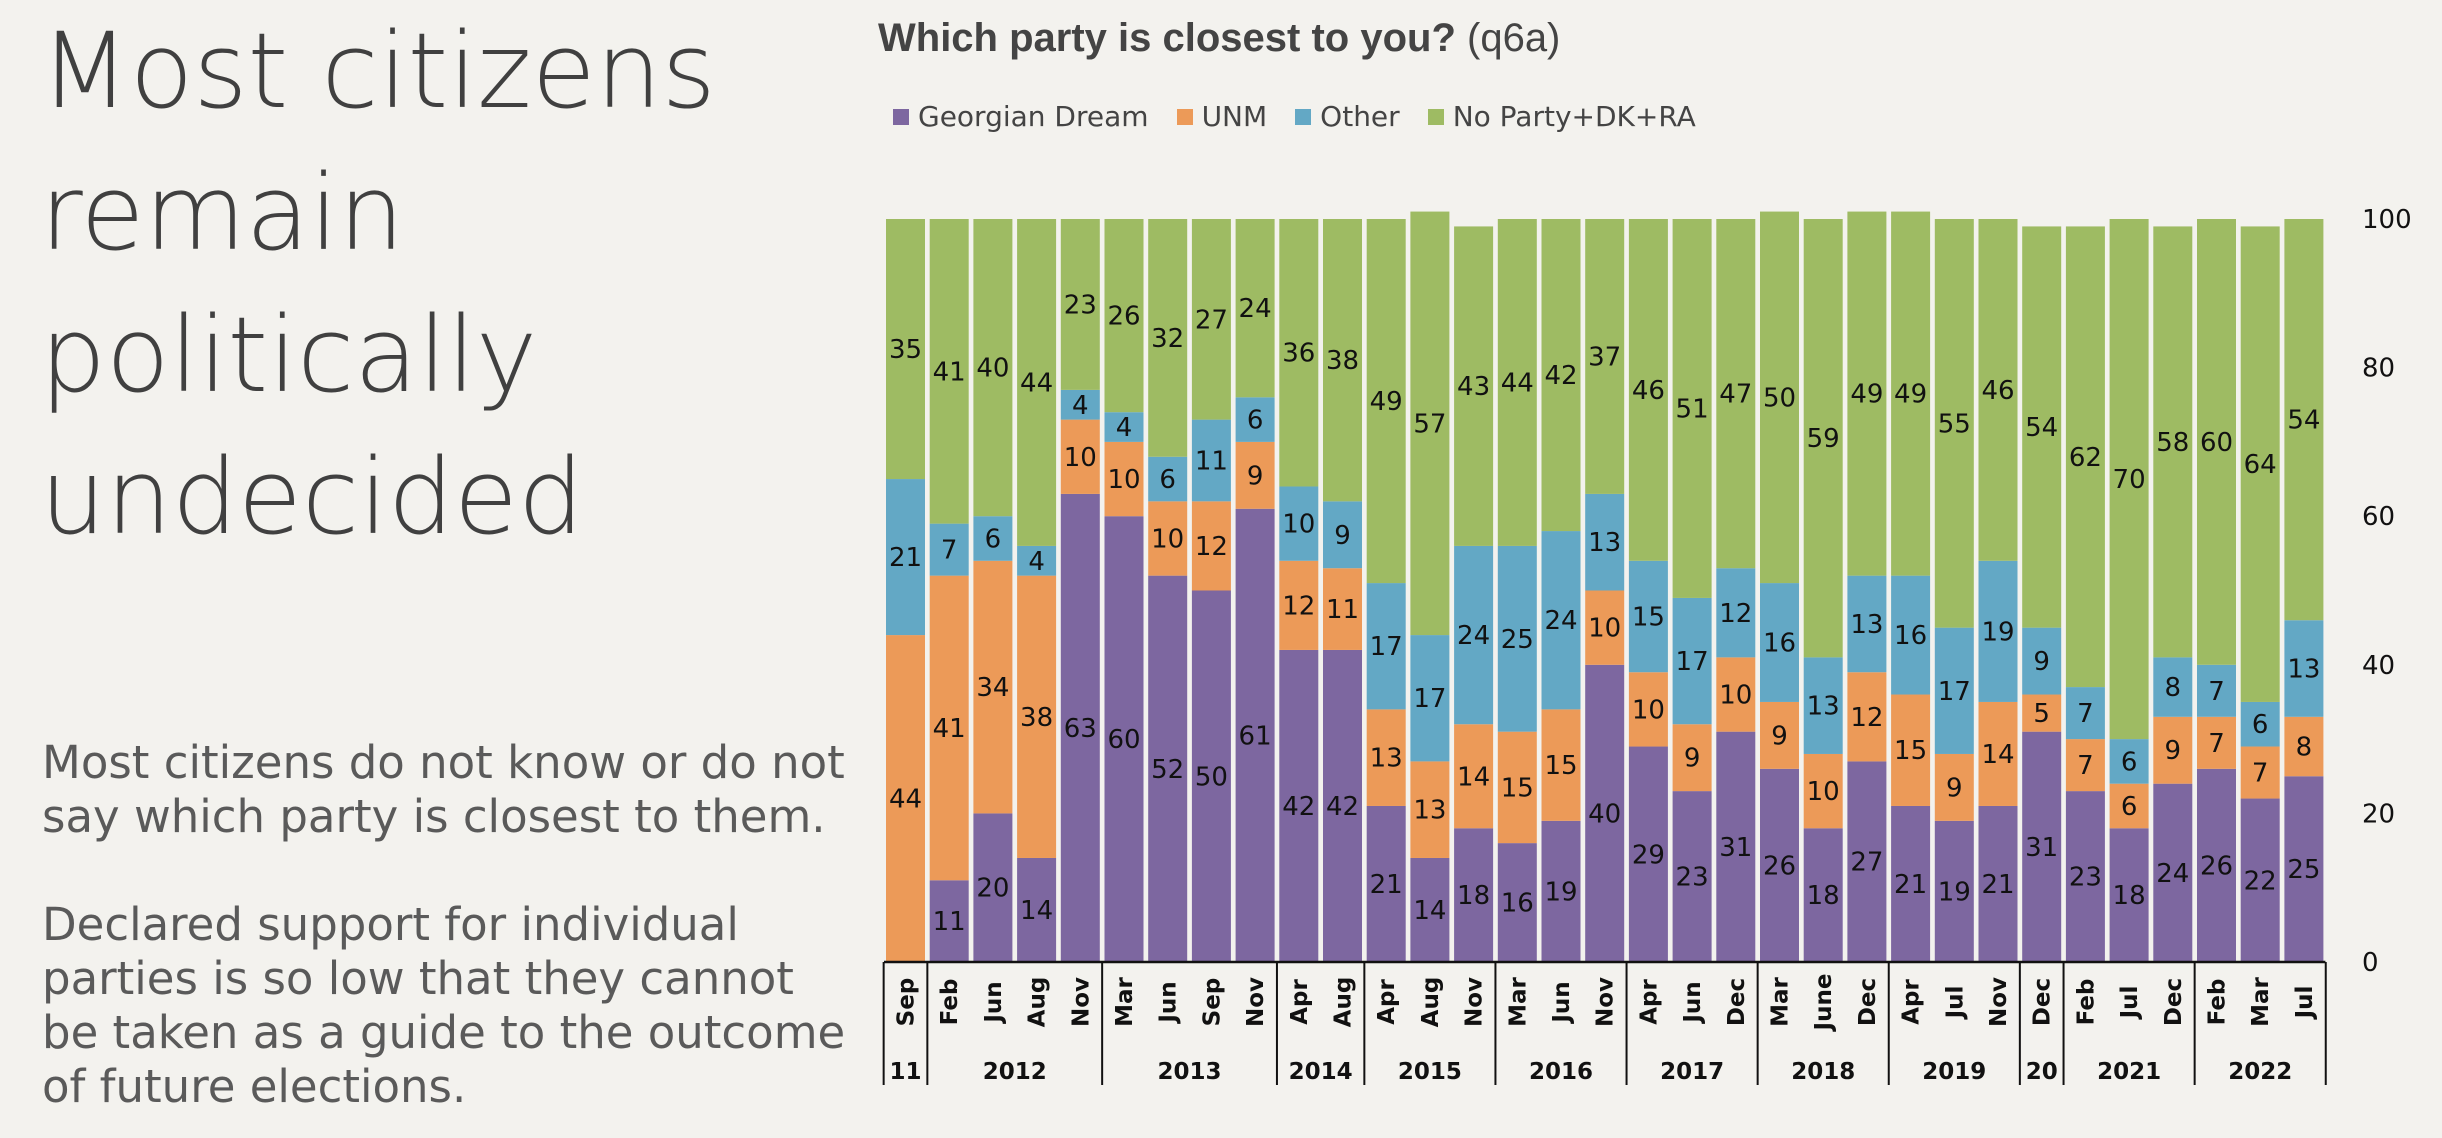  Describe the element at coordinates (2260, 1072) in the screenshot. I see `year-label: 2022` at that location.